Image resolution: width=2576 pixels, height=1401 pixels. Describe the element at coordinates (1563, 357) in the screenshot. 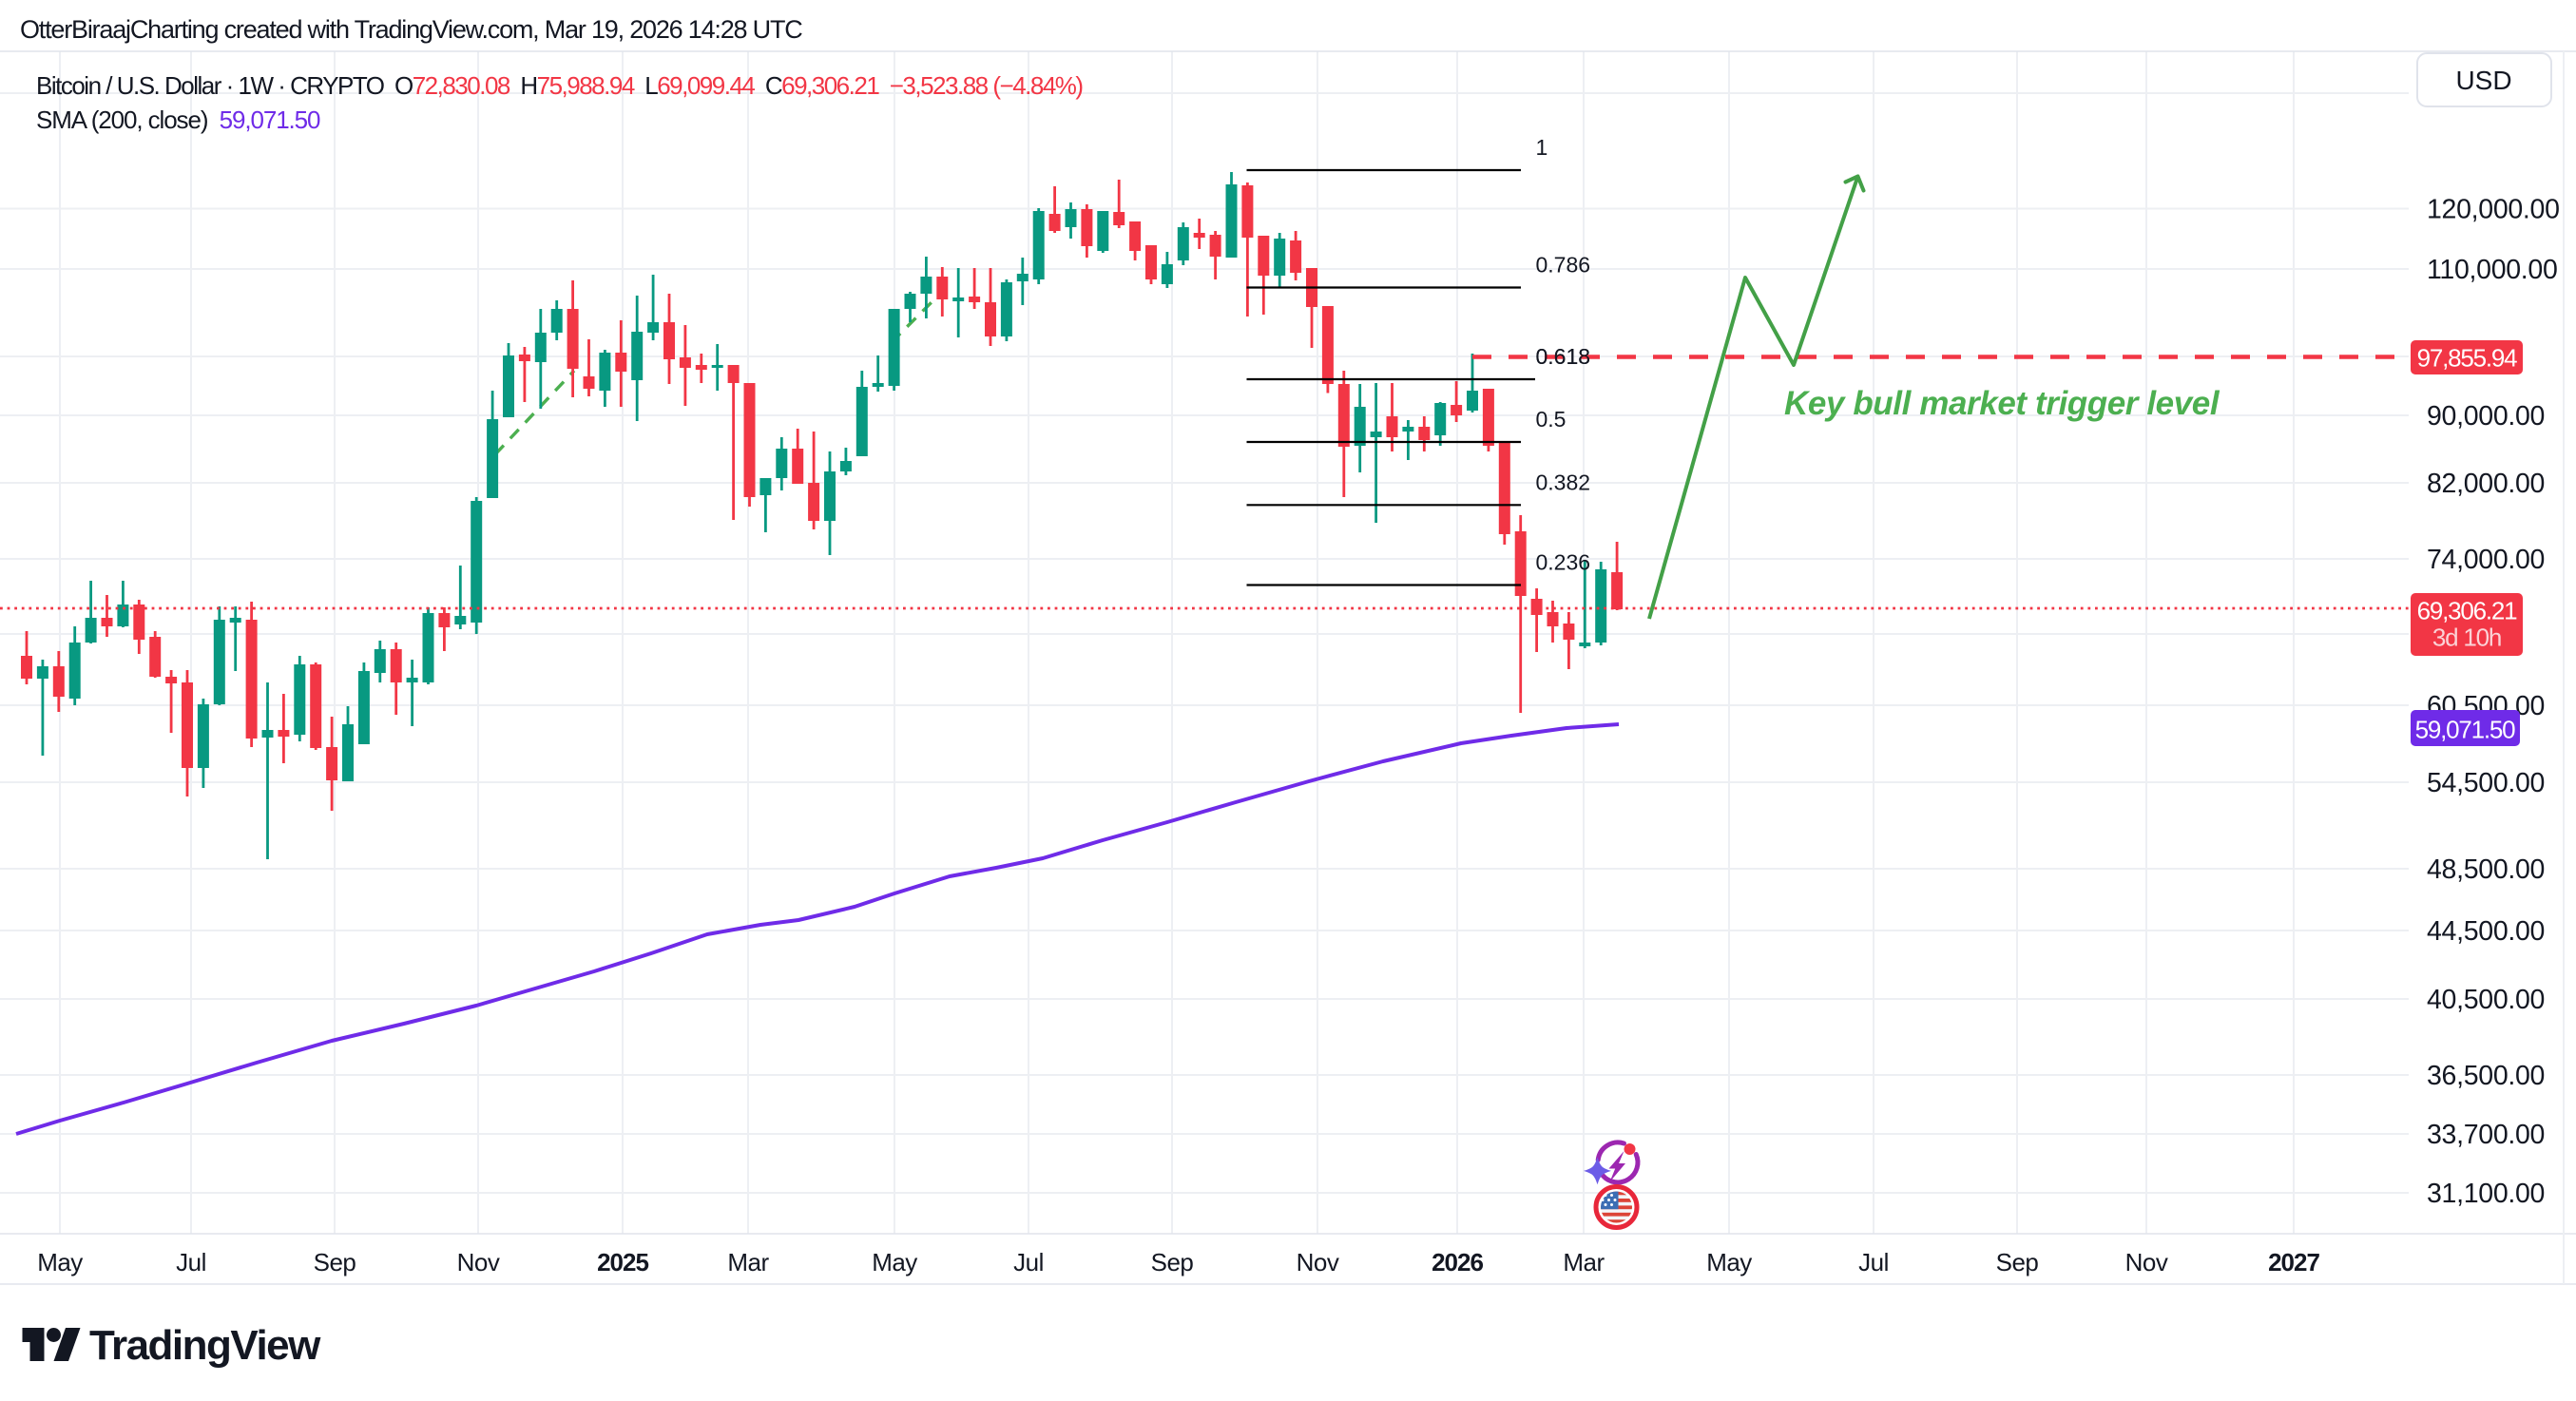

I see `svg-text: 0.618` at that location.